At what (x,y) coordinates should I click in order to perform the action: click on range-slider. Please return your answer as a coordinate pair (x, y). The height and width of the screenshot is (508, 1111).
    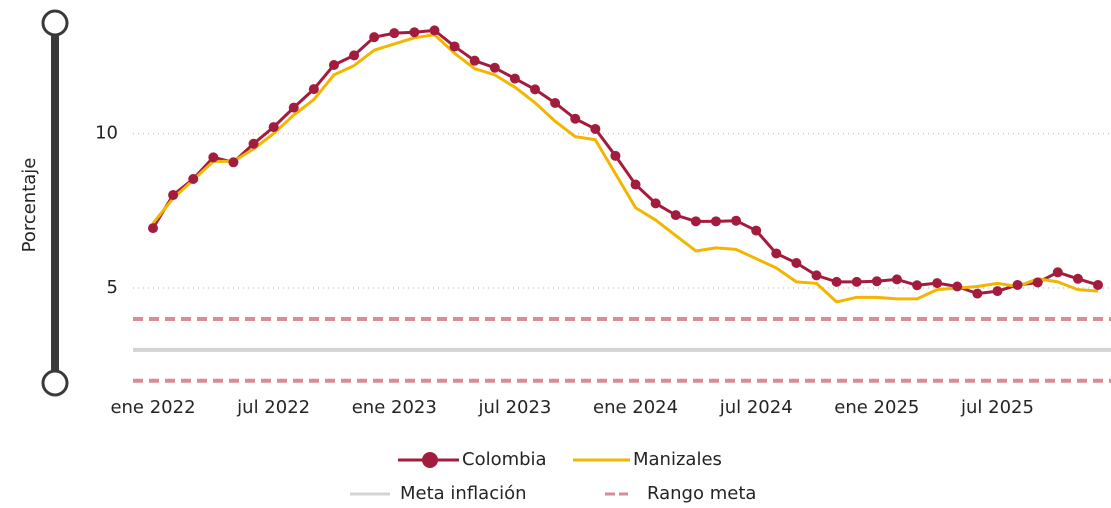
    Looking at the image, I should click on (55, 203).